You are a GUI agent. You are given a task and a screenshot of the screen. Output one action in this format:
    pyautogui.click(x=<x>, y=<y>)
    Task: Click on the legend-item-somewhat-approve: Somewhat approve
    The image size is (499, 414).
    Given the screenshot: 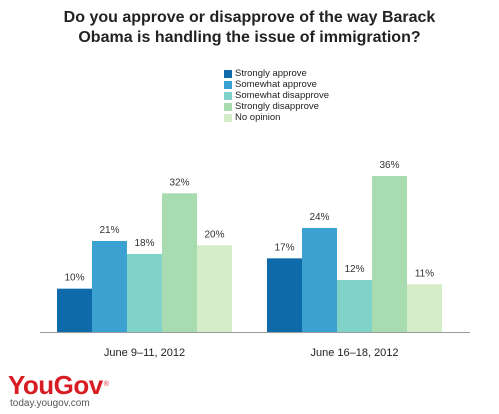 What is the action you would take?
    pyautogui.click(x=276, y=84)
    